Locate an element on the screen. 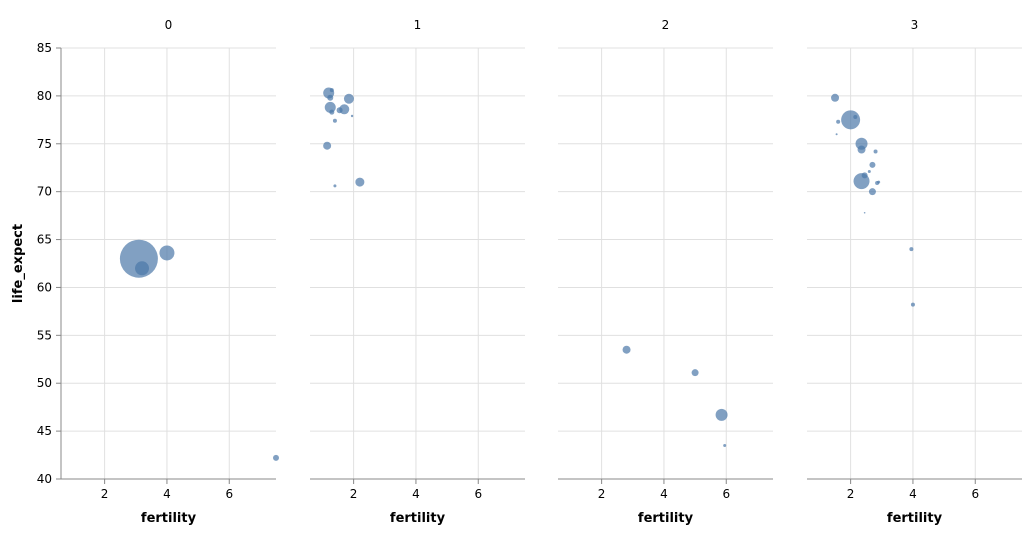  facet-title: 3 is located at coordinates (915, 25).